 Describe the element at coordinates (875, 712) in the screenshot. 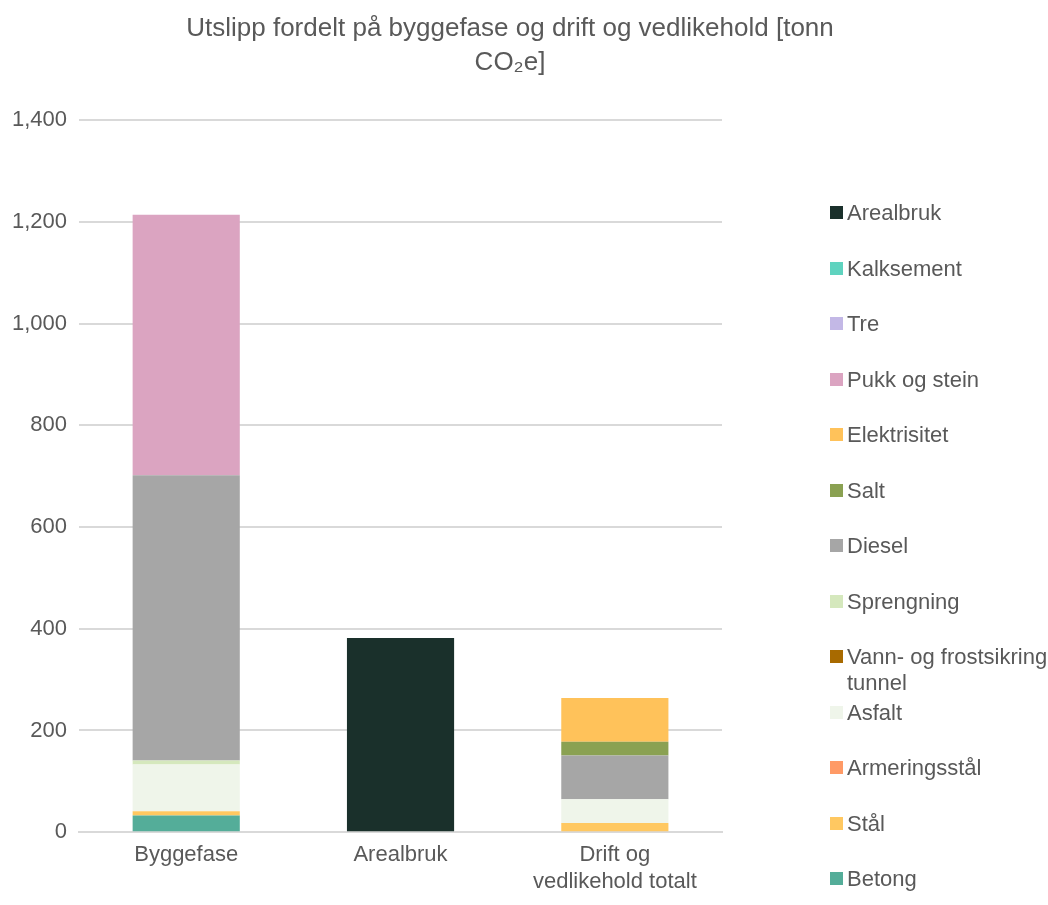

I see `legend-label: Asfalt` at that location.